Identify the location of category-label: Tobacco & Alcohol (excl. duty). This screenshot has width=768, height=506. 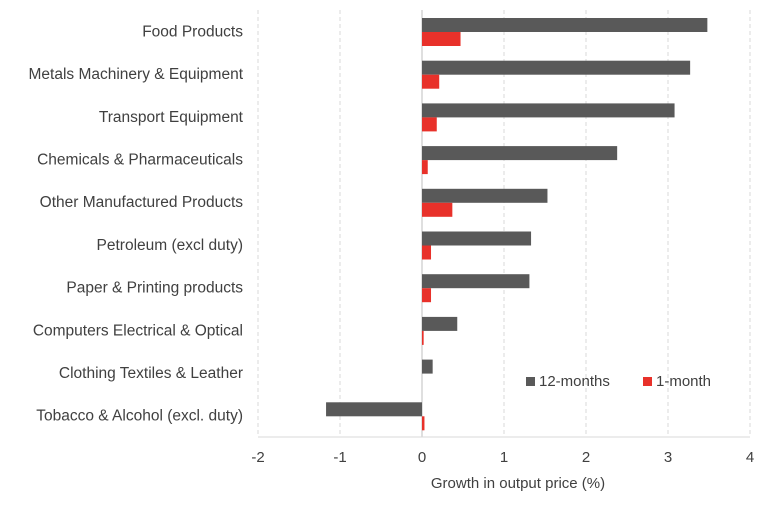
(139, 416).